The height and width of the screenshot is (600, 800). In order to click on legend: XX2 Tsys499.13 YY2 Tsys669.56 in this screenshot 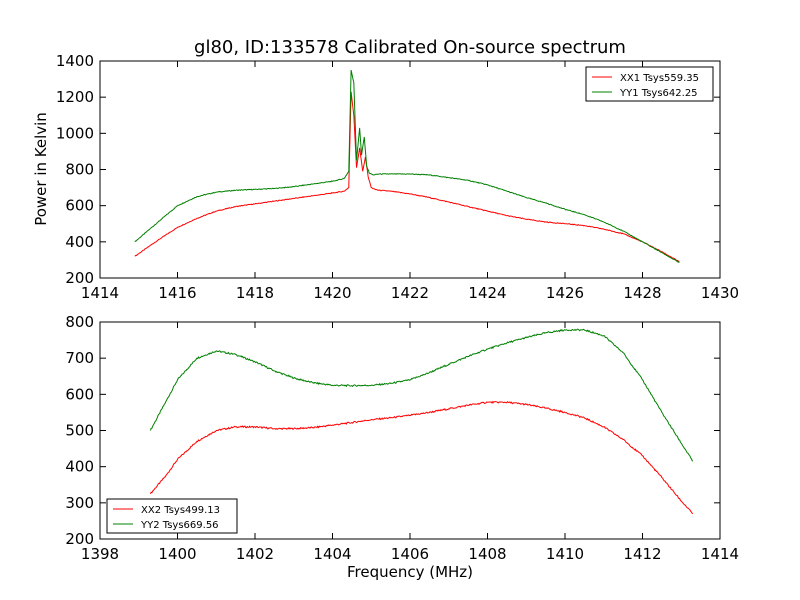, I will do `click(172, 516)`.